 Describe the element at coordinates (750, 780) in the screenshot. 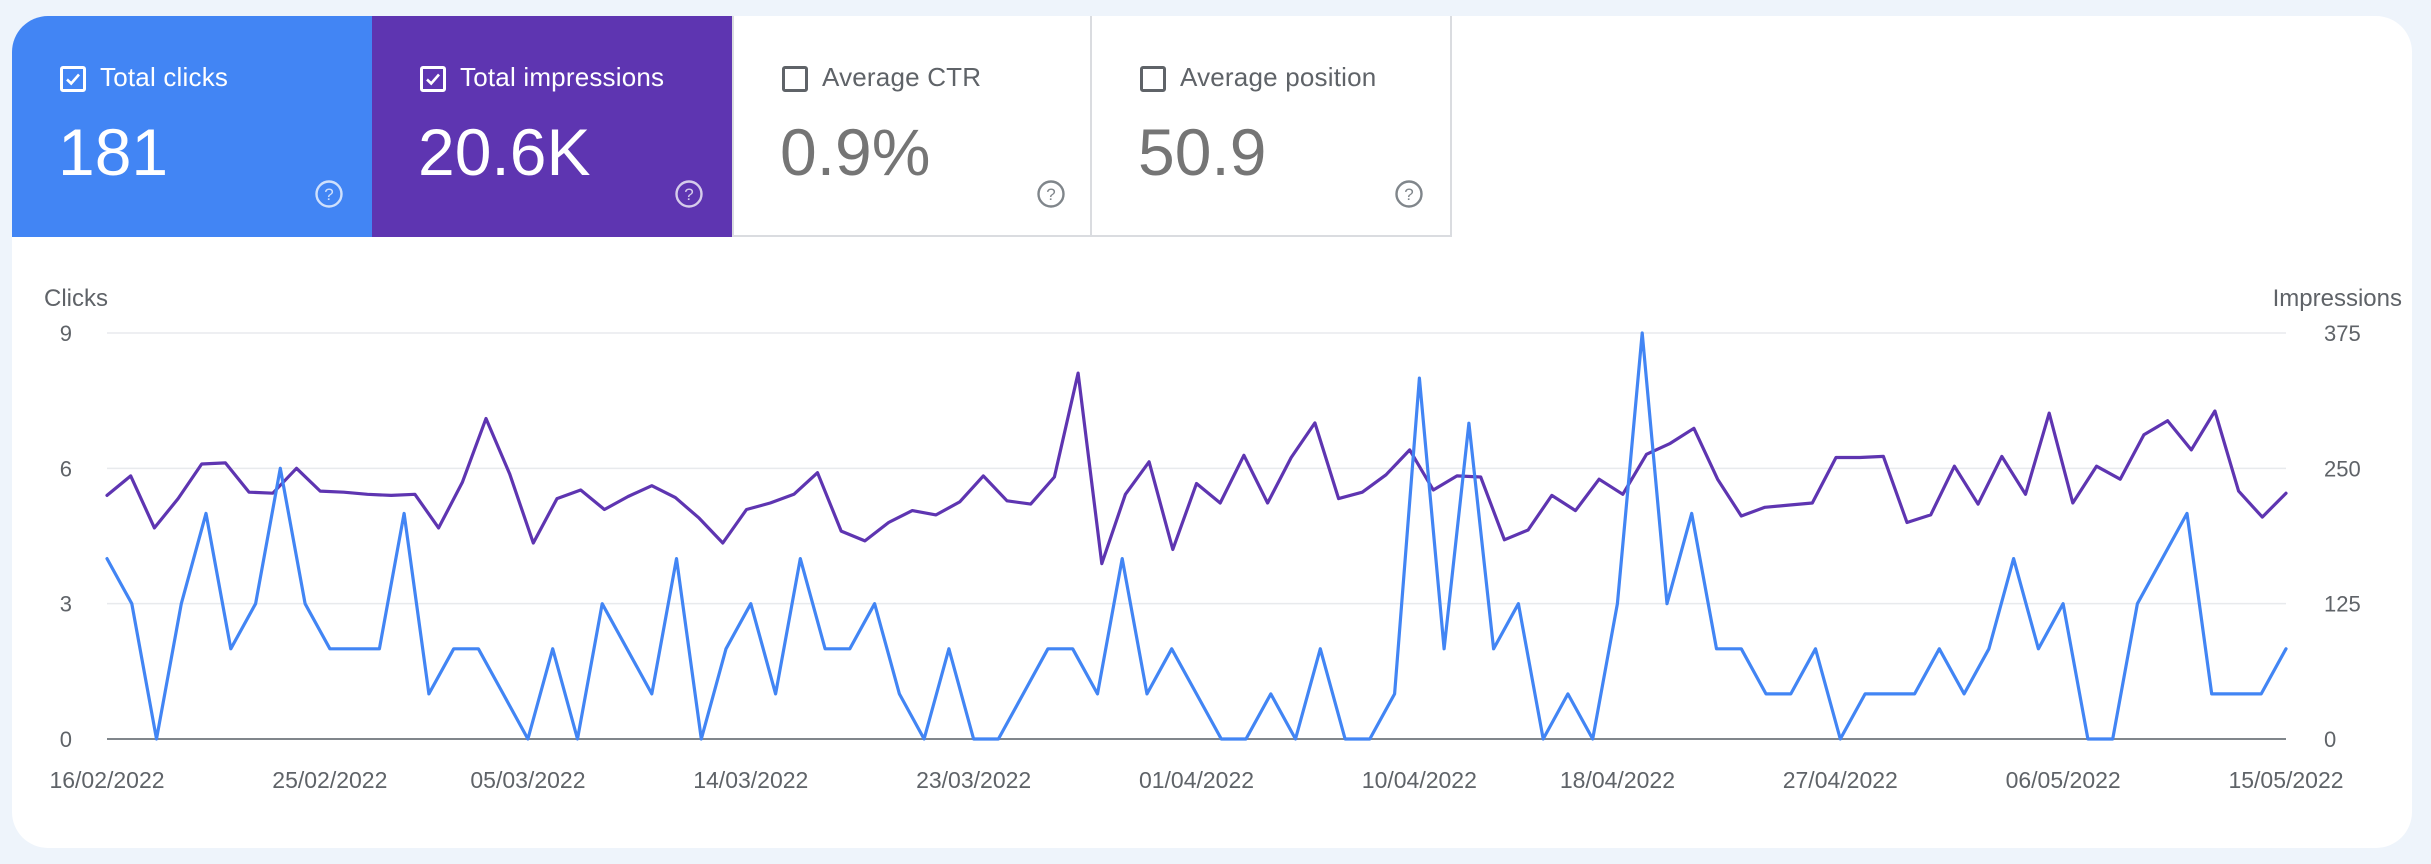

I see `x-tick-label: 14/03/2022` at that location.